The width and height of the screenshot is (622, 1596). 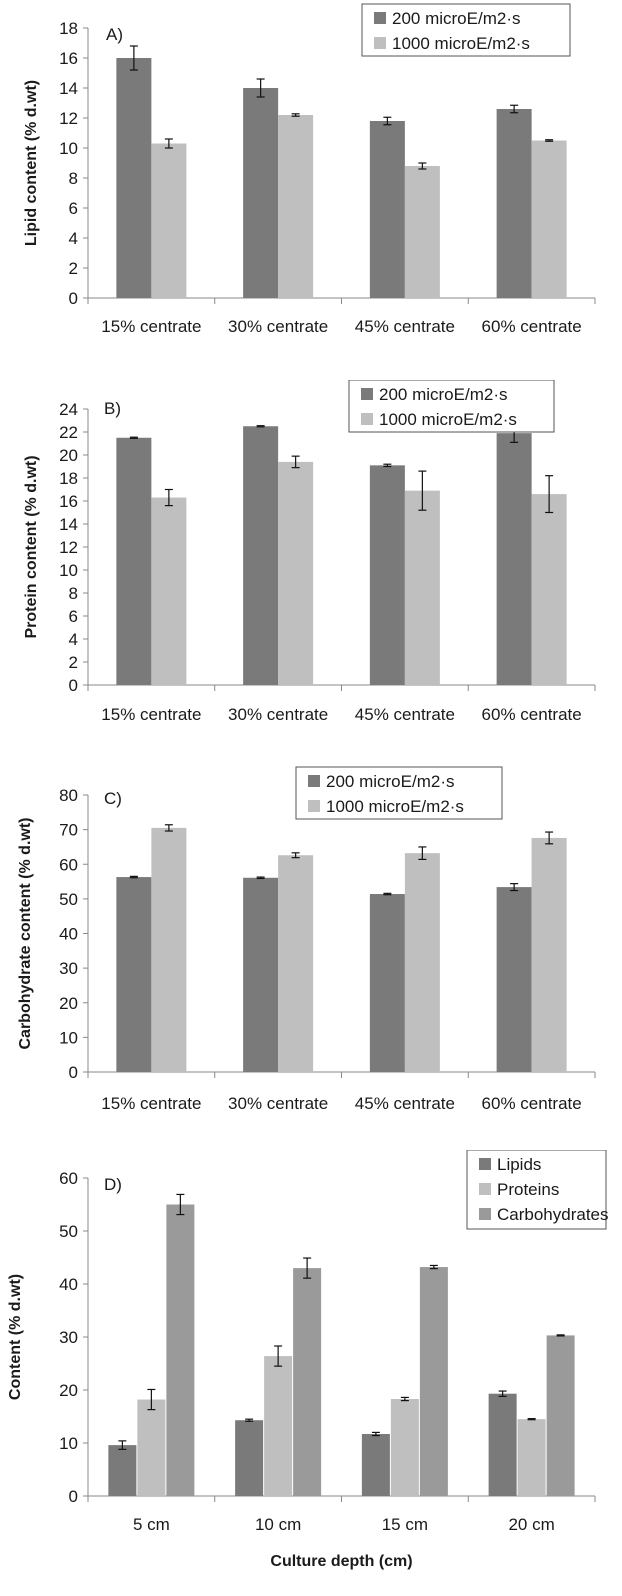 I want to click on panel-label: A), so click(x=114, y=34).